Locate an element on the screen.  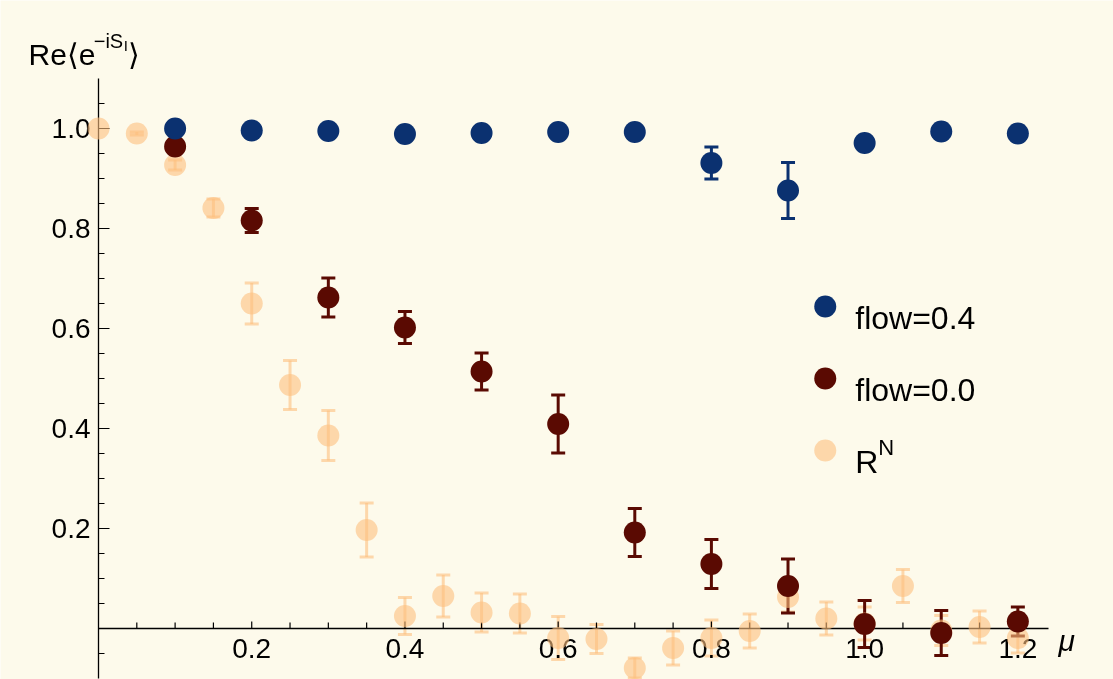
x-tick-label: 0.4 is located at coordinates (405, 648).